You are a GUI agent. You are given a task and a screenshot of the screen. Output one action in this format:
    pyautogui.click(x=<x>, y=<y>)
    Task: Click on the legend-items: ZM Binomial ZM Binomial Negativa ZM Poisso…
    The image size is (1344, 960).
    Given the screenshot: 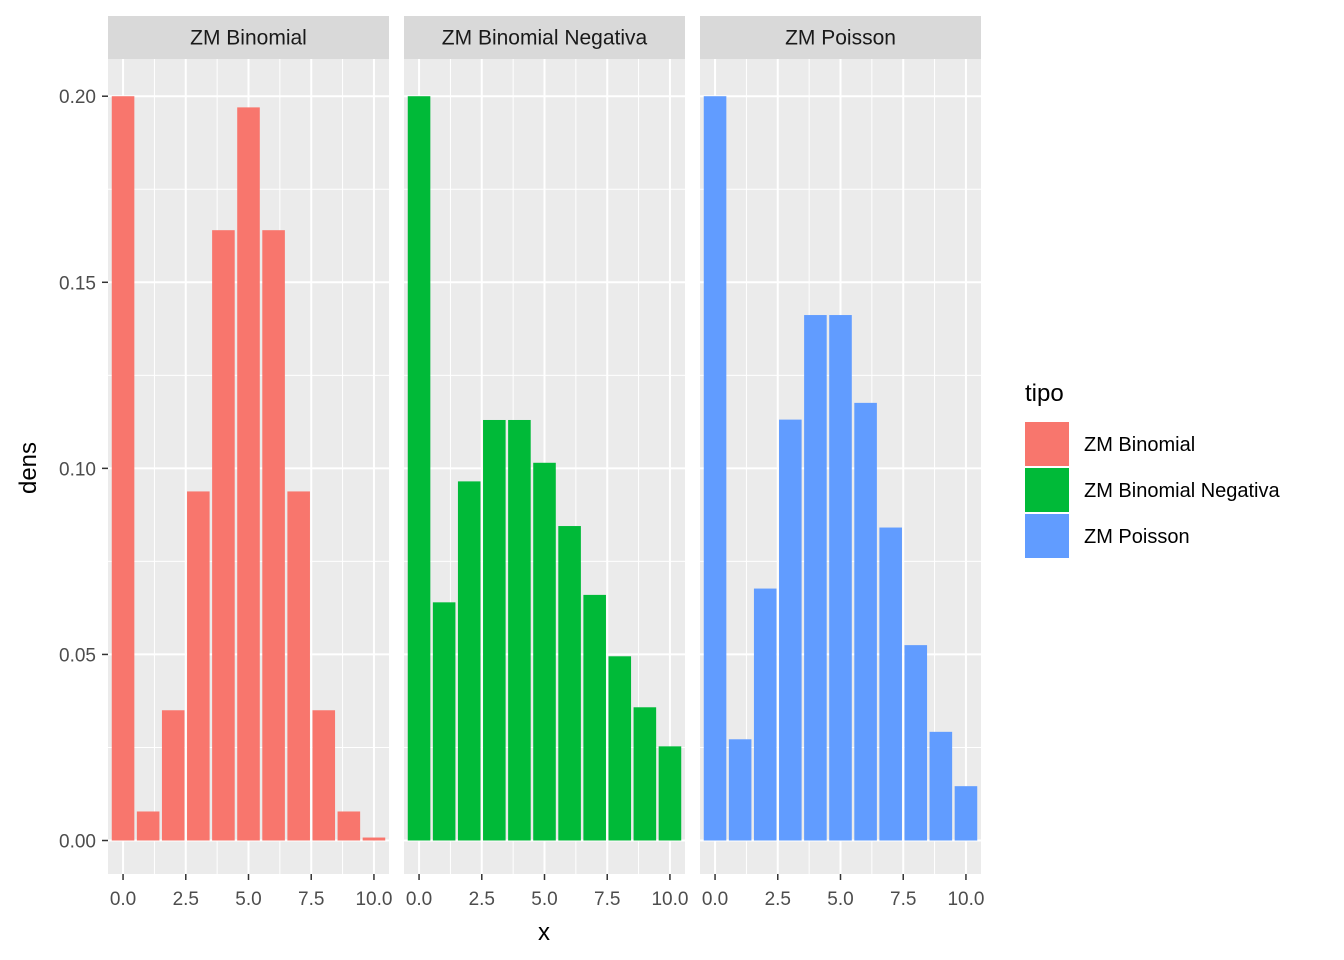 What is the action you would take?
    pyautogui.click(x=1153, y=490)
    